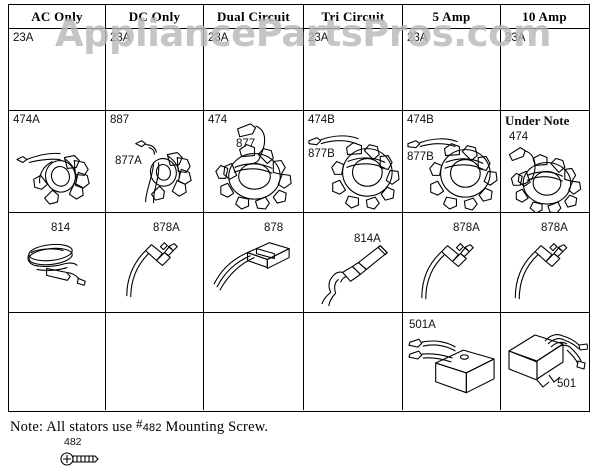 Image resolution: width=600 pixels, height=473 pixels. Describe the element at coordinates (353, 361) in the screenshot. I see `cell-tri-circuit-rectifier` at that location.